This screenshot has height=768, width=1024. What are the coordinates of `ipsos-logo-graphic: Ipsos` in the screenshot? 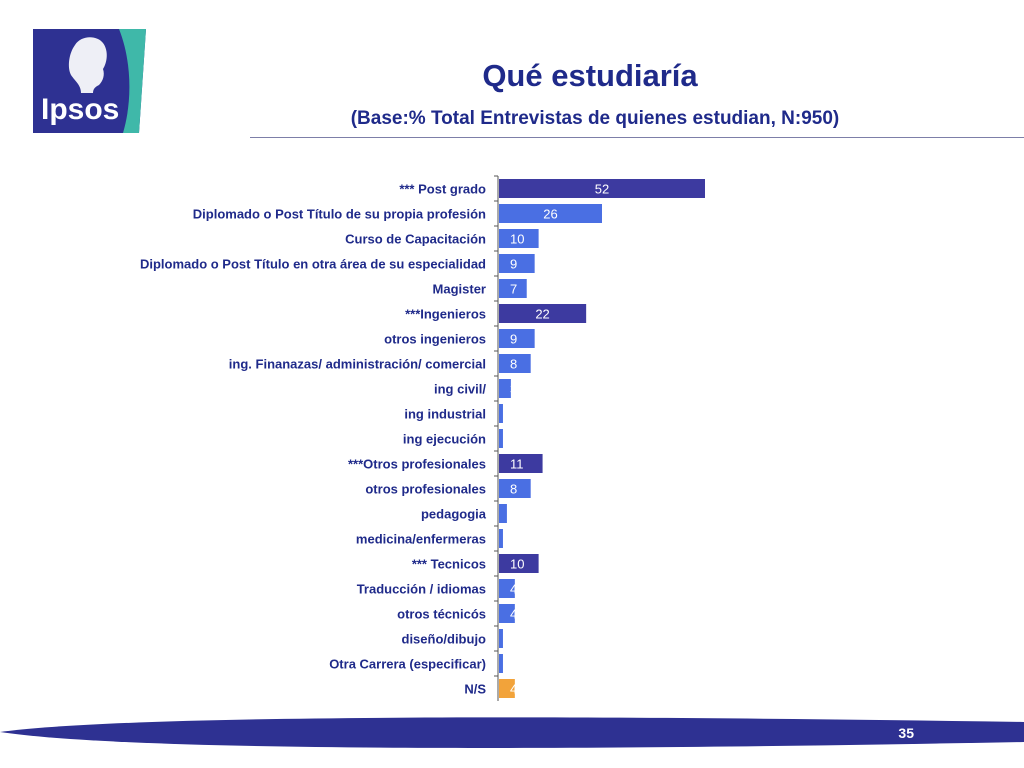 It's located at (89, 81).